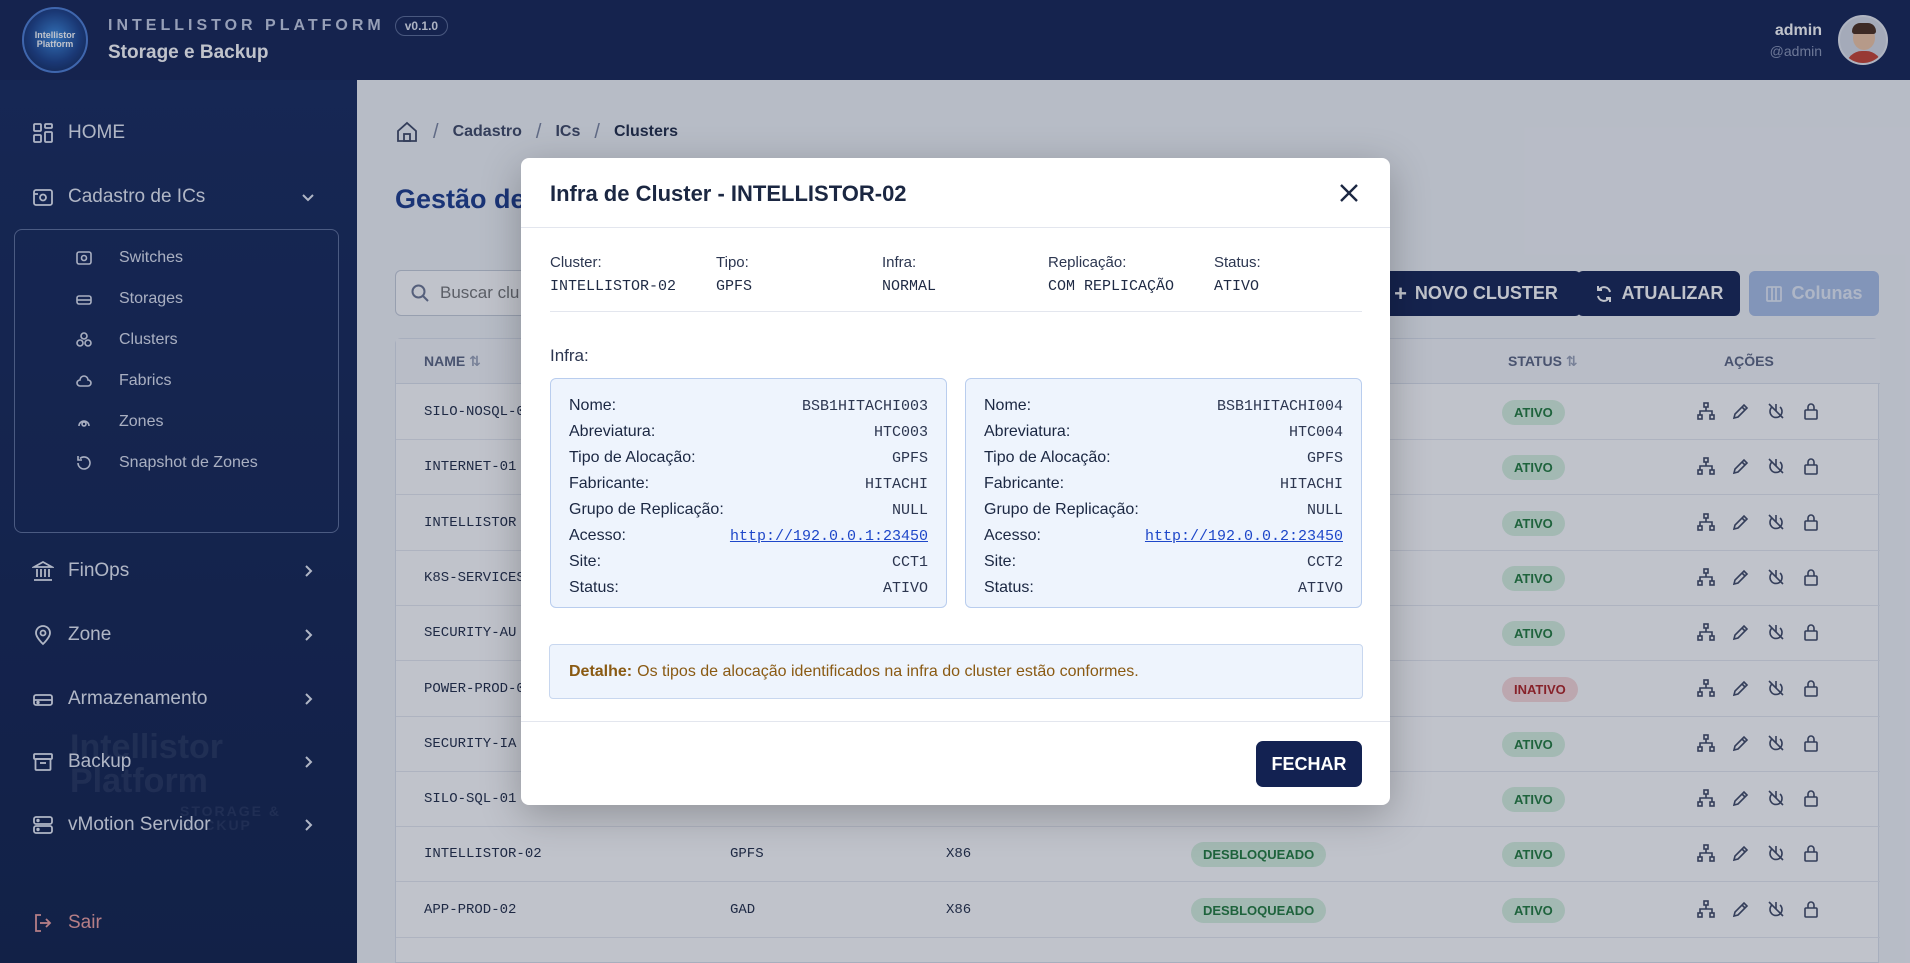 This screenshot has width=1910, height=963. What do you see at coordinates (452, 361) in the screenshot?
I see `column-name-header: NAME ⇅` at bounding box center [452, 361].